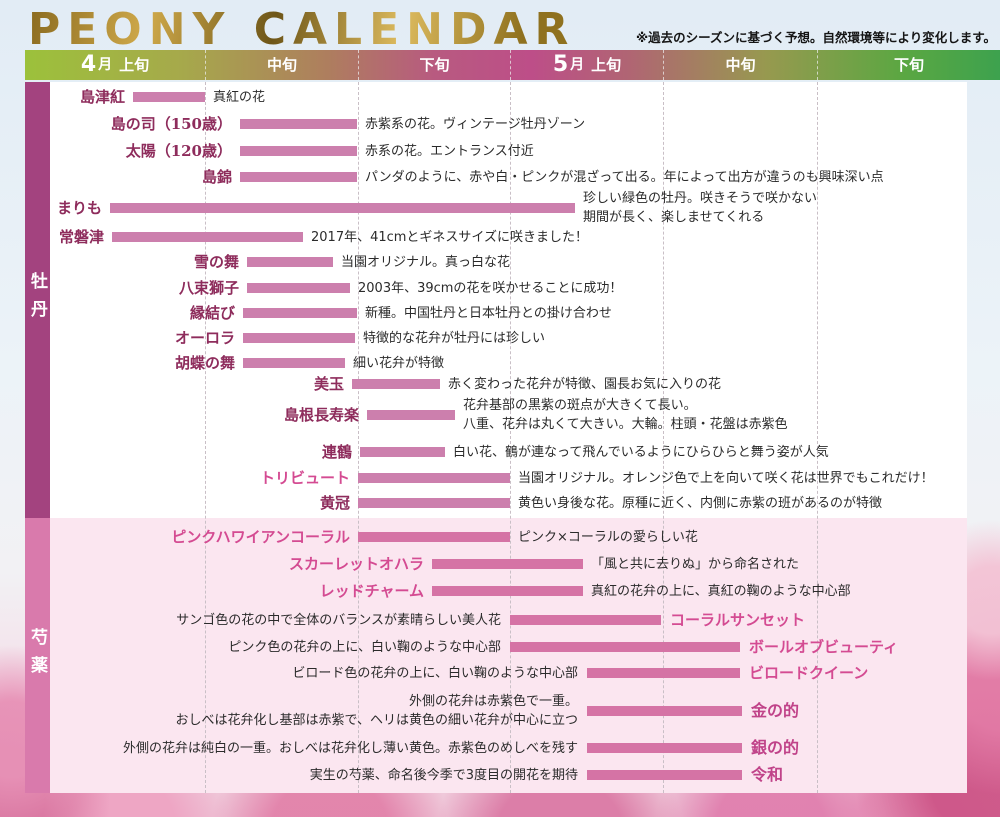 This screenshot has width=1000, height=817. I want to click on month-number-label: 4, so click(88, 64).